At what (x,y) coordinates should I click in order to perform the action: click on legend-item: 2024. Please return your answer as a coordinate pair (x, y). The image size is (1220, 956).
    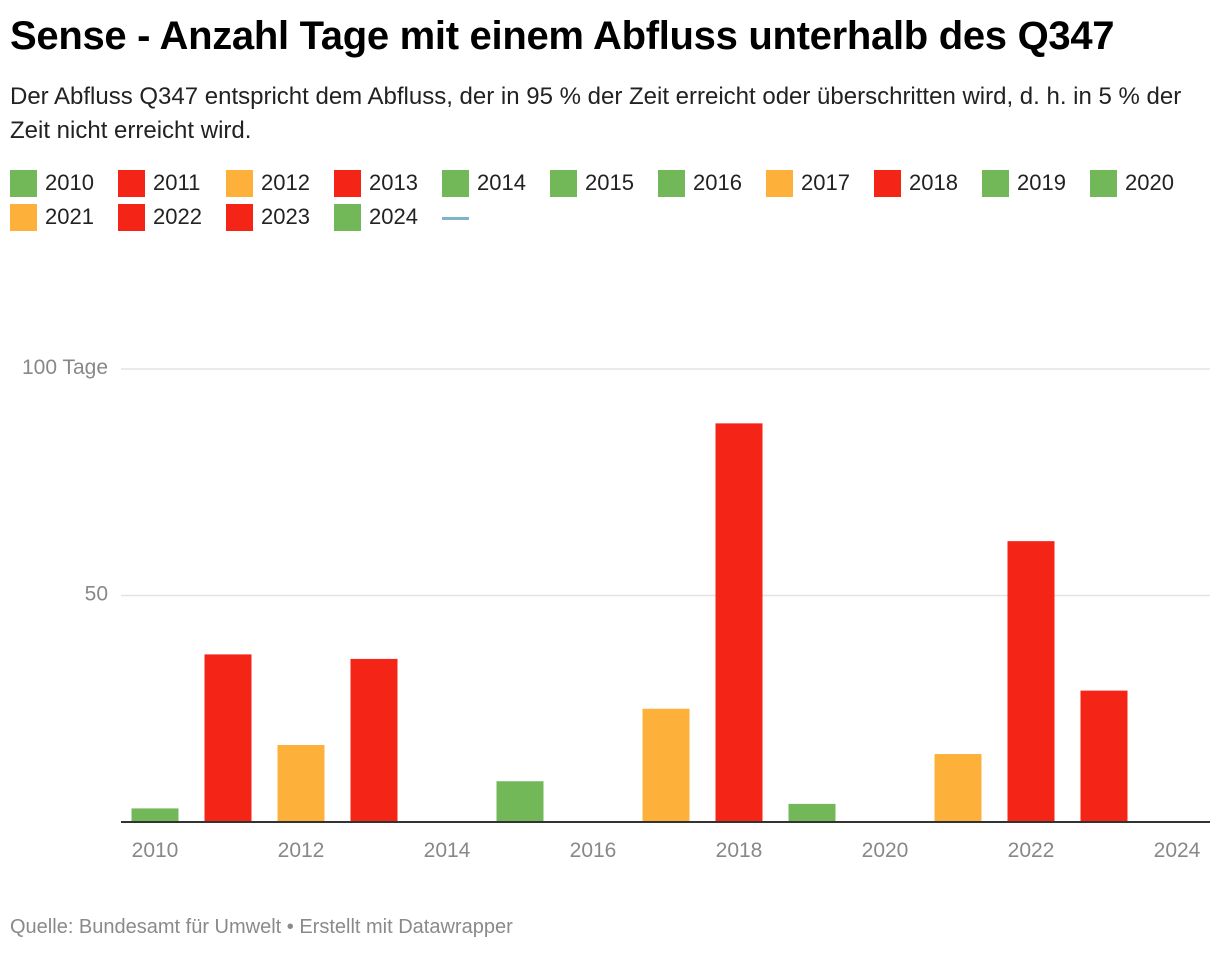
    Looking at the image, I should click on (388, 217).